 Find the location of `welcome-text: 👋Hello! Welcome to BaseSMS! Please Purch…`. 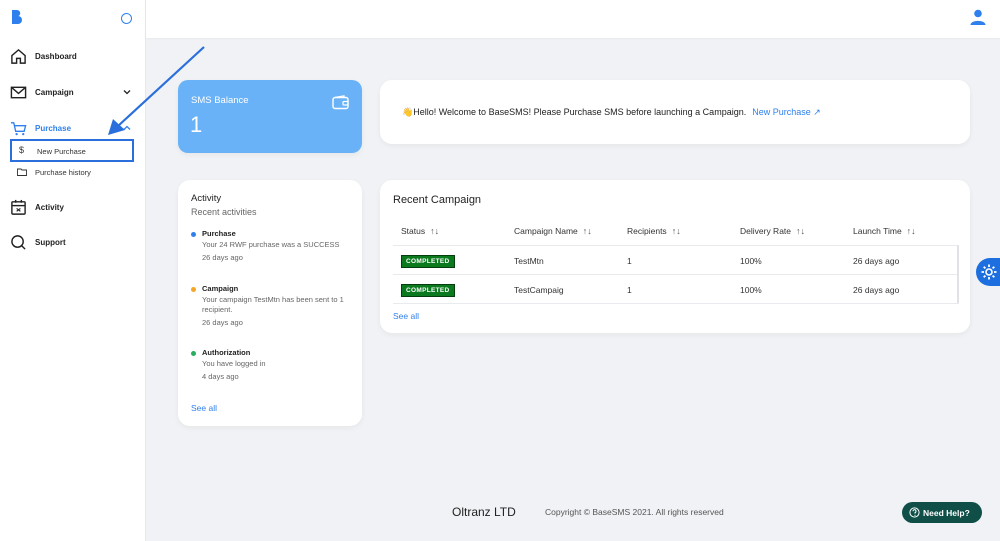

welcome-text: 👋Hello! Welcome to BaseSMS! Please Purch… is located at coordinates (574, 112).